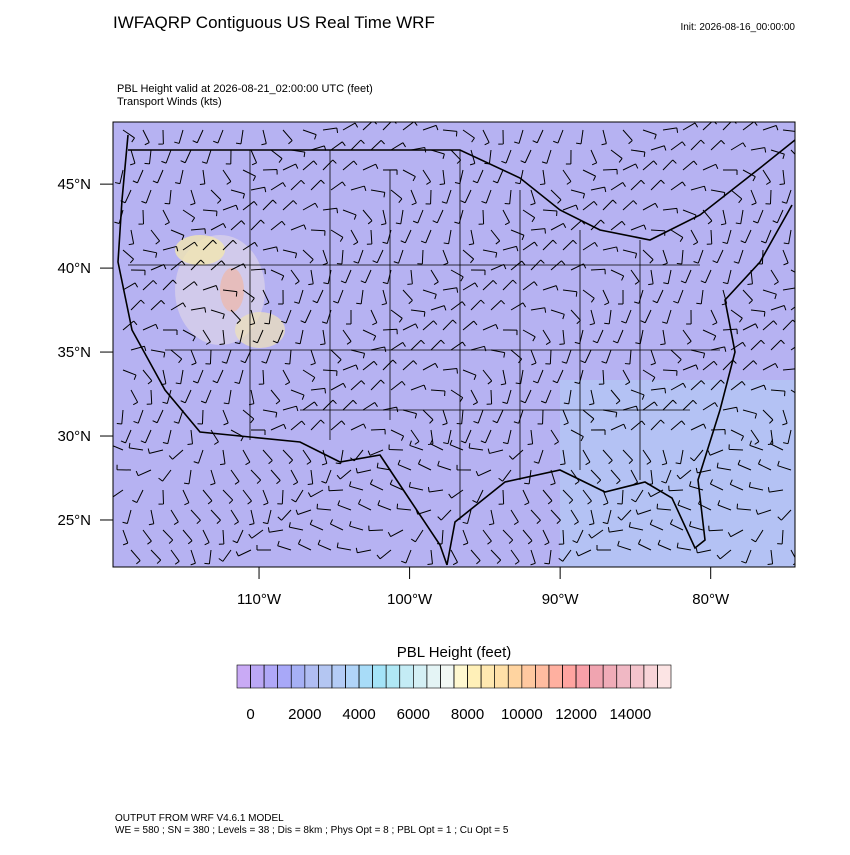  What do you see at coordinates (274, 22) in the screenshot?
I see `title: IWFAQRP Contiguous US Real Time WRF` at bounding box center [274, 22].